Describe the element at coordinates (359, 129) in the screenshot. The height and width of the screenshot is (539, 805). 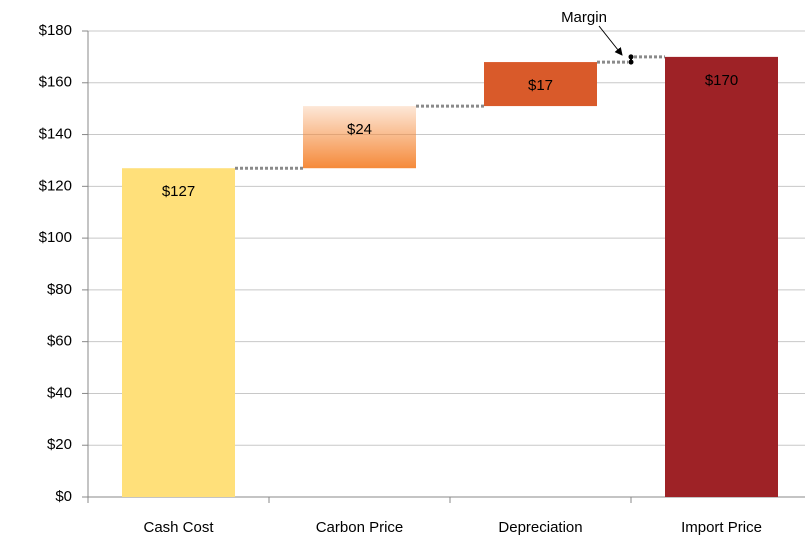
I see `value-label: $24` at that location.